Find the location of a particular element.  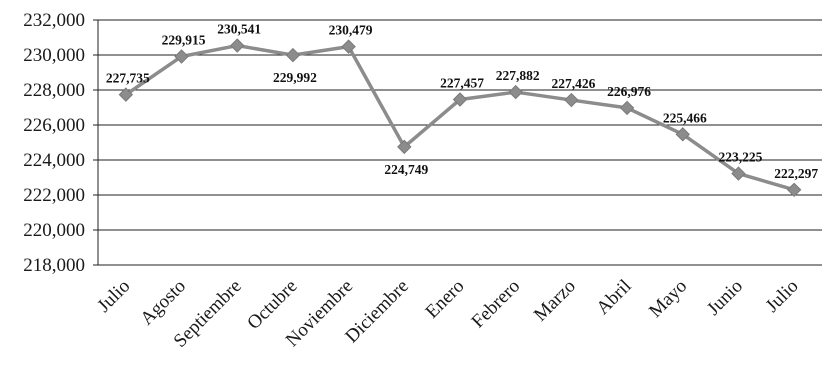

x-tick-label: Enero is located at coordinates (445, 299).